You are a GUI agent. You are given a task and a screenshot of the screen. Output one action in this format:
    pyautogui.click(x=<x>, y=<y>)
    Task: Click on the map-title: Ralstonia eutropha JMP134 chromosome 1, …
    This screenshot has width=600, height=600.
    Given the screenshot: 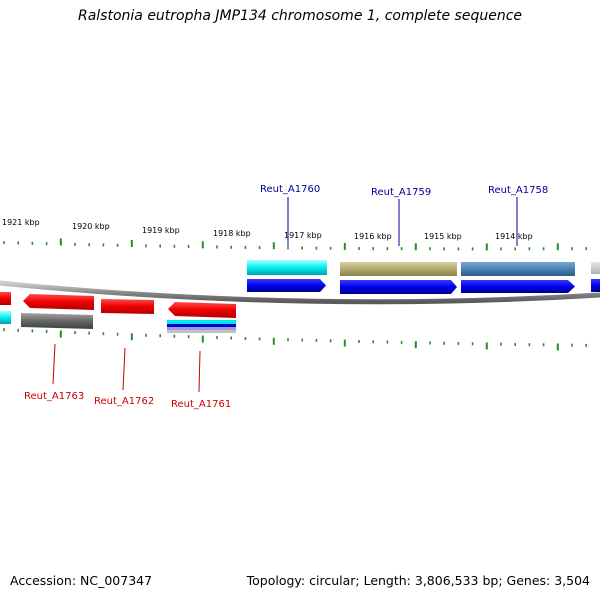 What is the action you would take?
    pyautogui.click(x=299, y=16)
    